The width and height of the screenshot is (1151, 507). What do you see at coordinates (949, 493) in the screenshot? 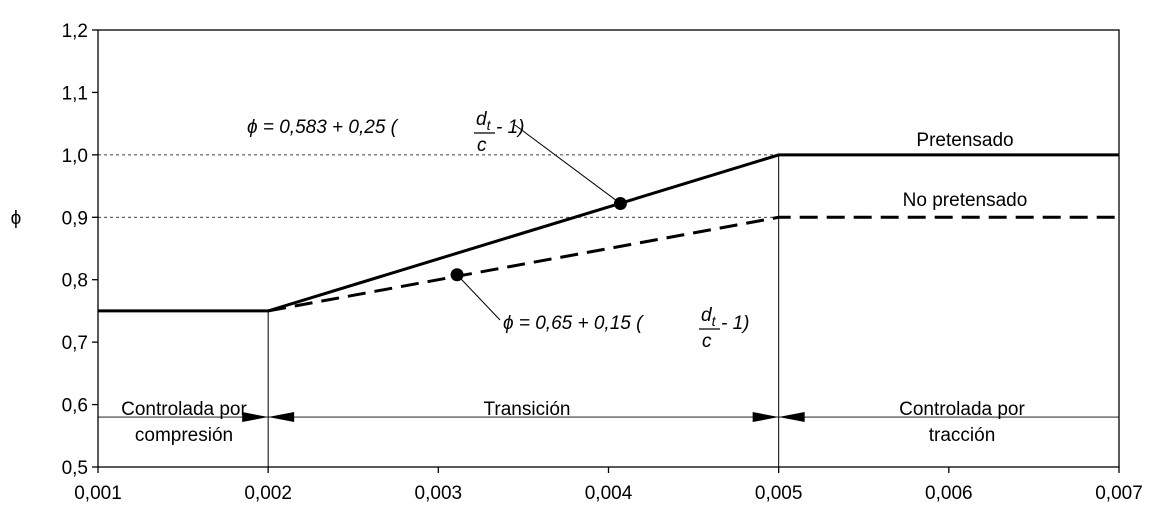
I see `x-tick-label: 0,006` at bounding box center [949, 493].